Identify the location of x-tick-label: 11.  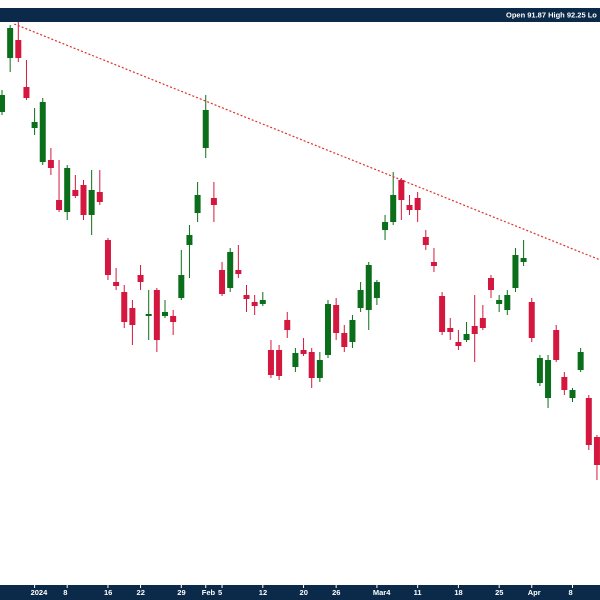
(418, 592).